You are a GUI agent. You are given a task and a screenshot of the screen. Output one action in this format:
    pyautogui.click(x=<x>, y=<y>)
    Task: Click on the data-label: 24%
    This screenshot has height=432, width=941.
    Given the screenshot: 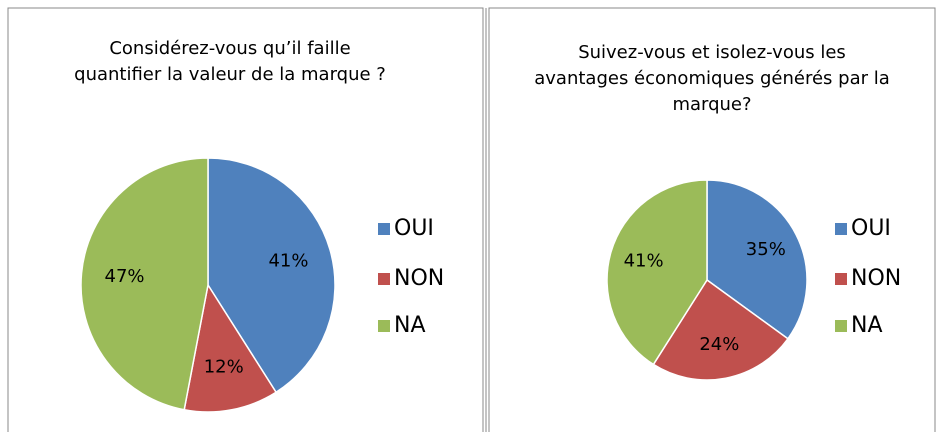 What is the action you would take?
    pyautogui.click(x=719, y=344)
    